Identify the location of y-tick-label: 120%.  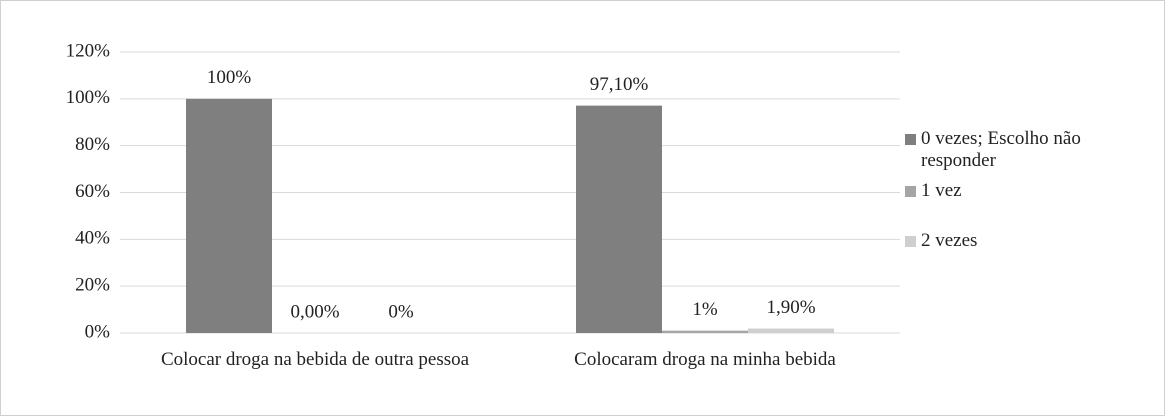
(88, 50).